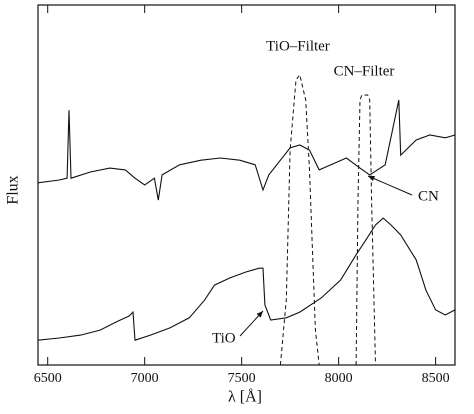 The height and width of the screenshot is (414, 474). Describe the element at coordinates (242, 378) in the screenshot. I see `x-tick-label: 7500` at that location.